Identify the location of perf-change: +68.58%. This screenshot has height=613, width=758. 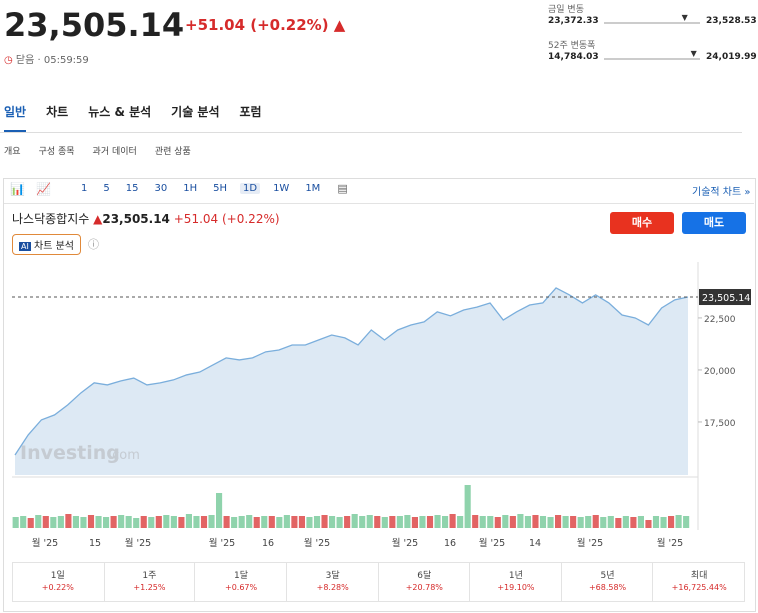
(607, 587).